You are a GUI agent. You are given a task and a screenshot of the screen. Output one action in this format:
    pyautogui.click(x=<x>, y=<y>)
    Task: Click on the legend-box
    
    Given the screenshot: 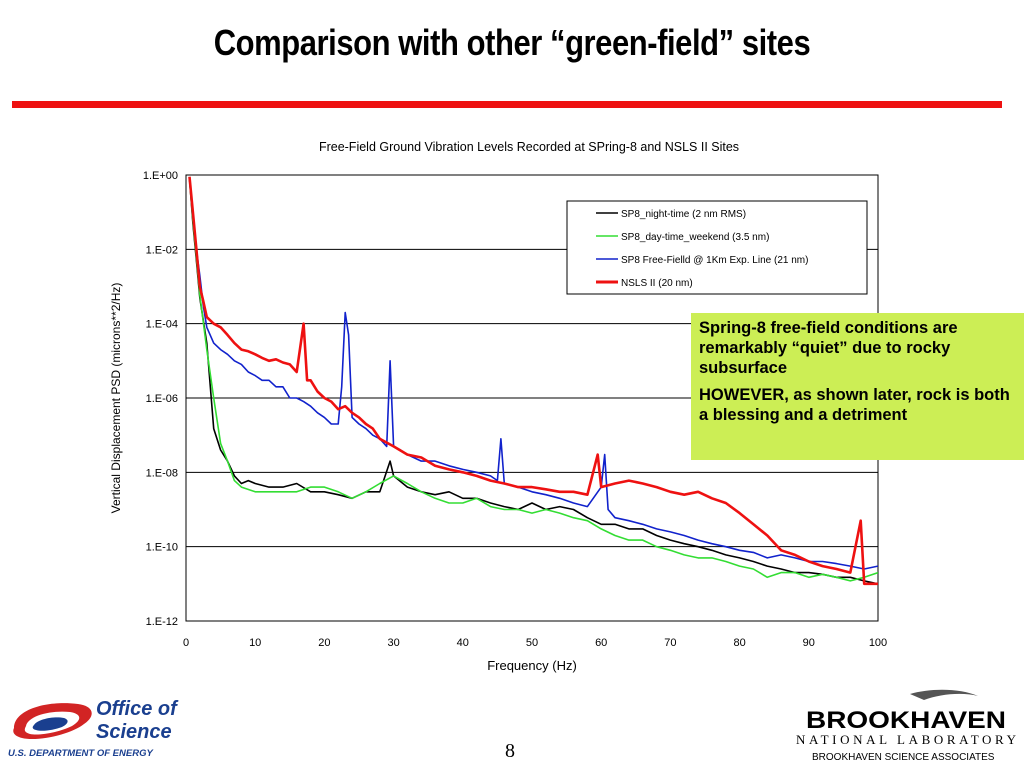 What is the action you would take?
    pyautogui.click(x=717, y=247)
    